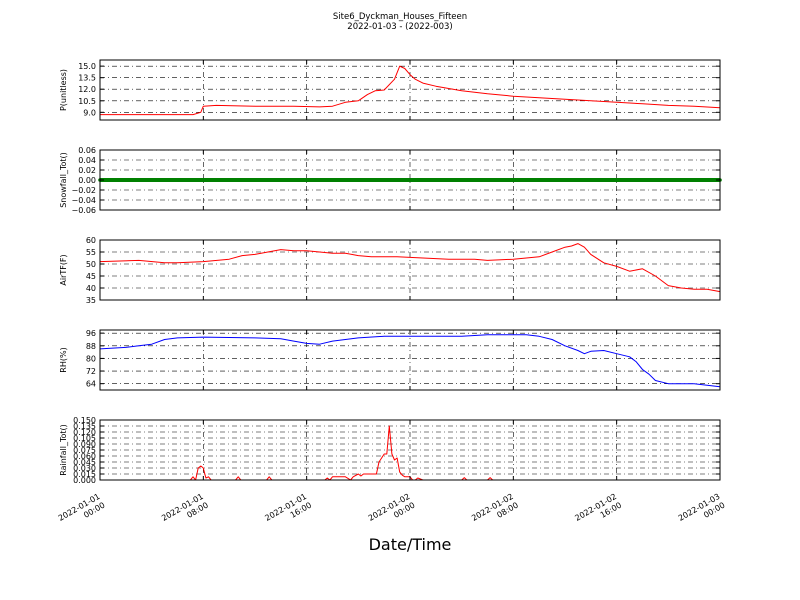  What do you see at coordinates (91, 333) in the screenshot?
I see `y-tick-label: 96` at bounding box center [91, 333].